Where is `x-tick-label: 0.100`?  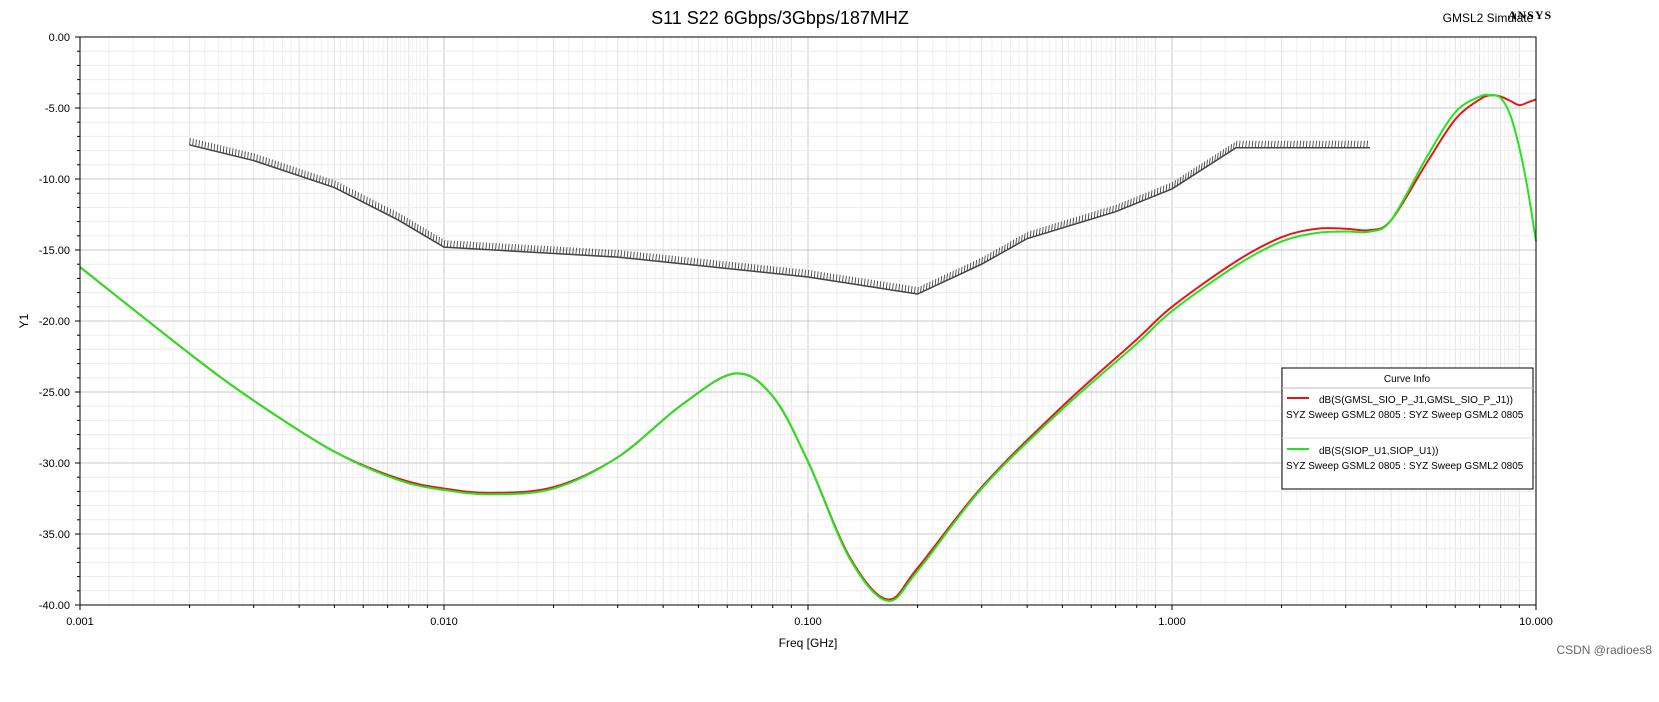 x-tick-label: 0.100 is located at coordinates (808, 622).